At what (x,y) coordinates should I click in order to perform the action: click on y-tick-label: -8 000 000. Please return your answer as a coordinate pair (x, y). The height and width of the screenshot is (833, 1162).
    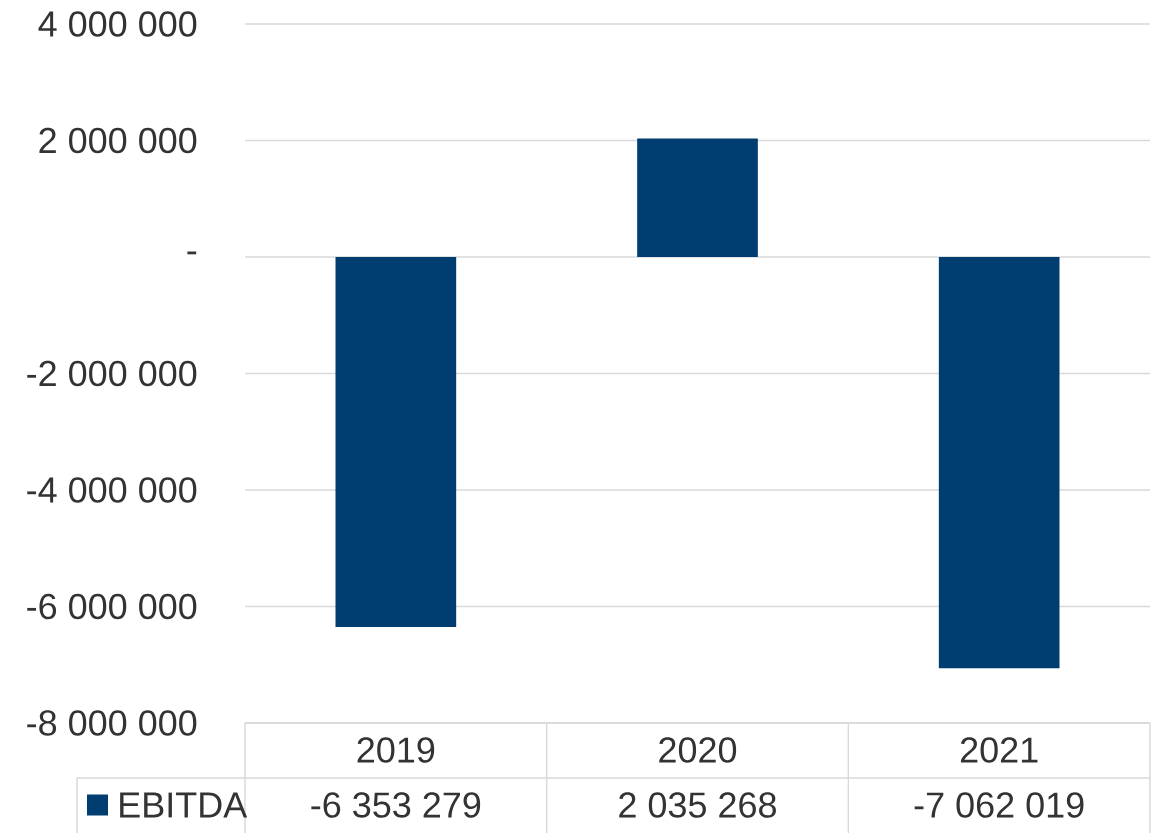
    Looking at the image, I should click on (112, 723).